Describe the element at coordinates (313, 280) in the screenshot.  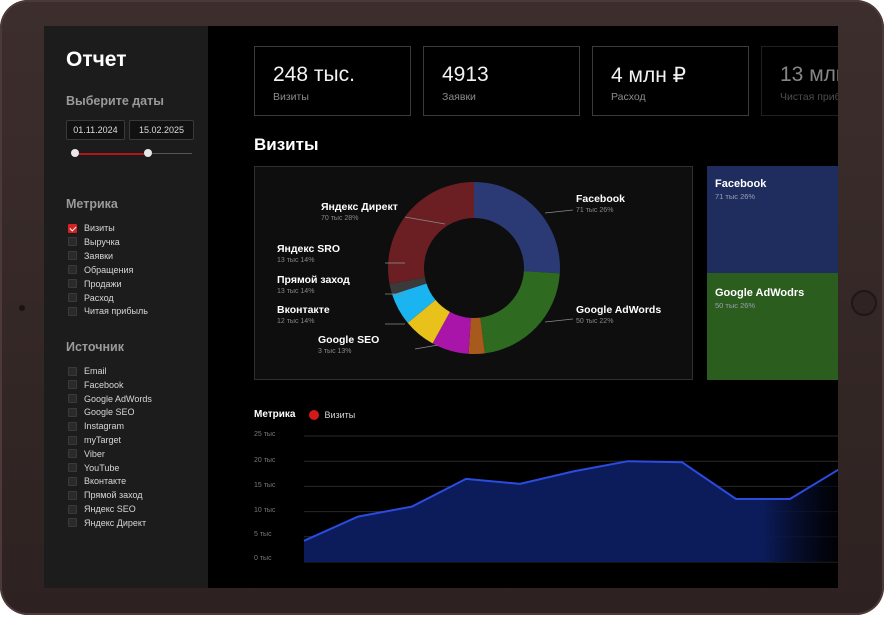
I see `donut-label-direct-visit: Прямой заход` at that location.